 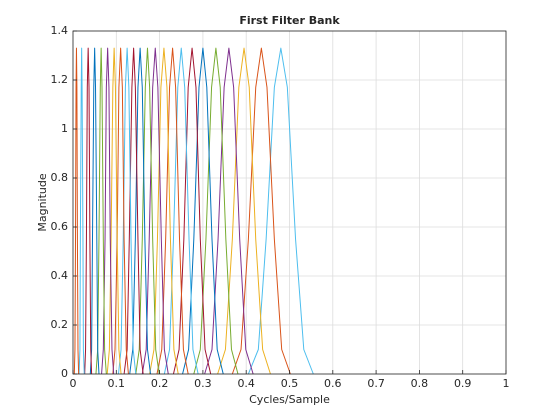 I want to click on y-axis-label: Magnitude, so click(x=42, y=202).